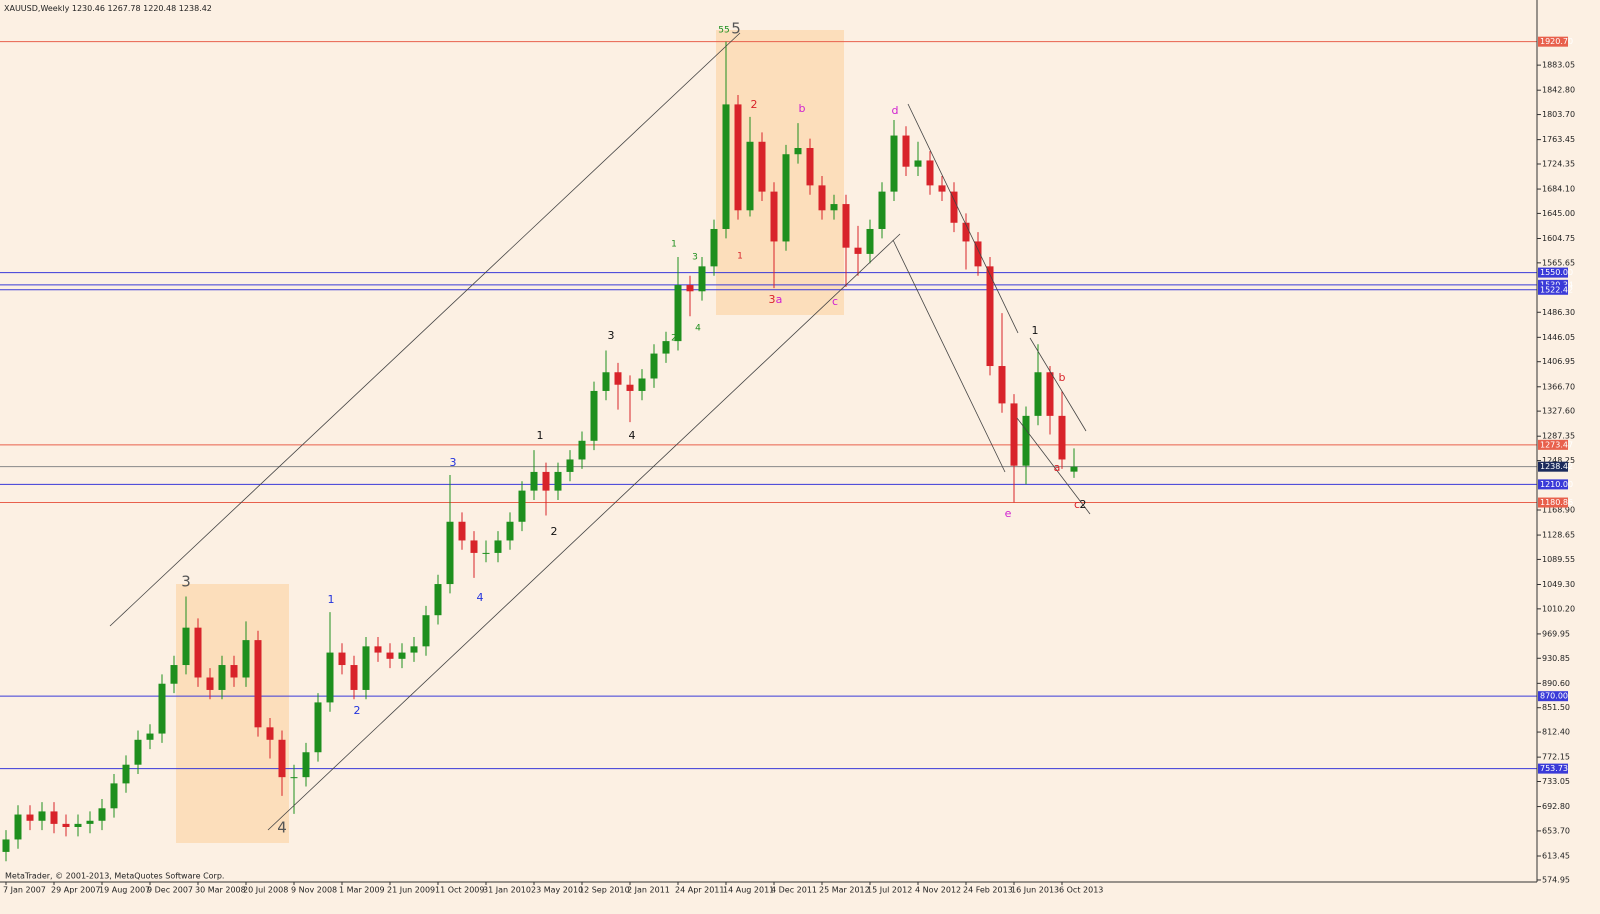 The image size is (1600, 914). What do you see at coordinates (794, 890) in the screenshot?
I see `x-tick-label: 4 Dec 2011` at bounding box center [794, 890].